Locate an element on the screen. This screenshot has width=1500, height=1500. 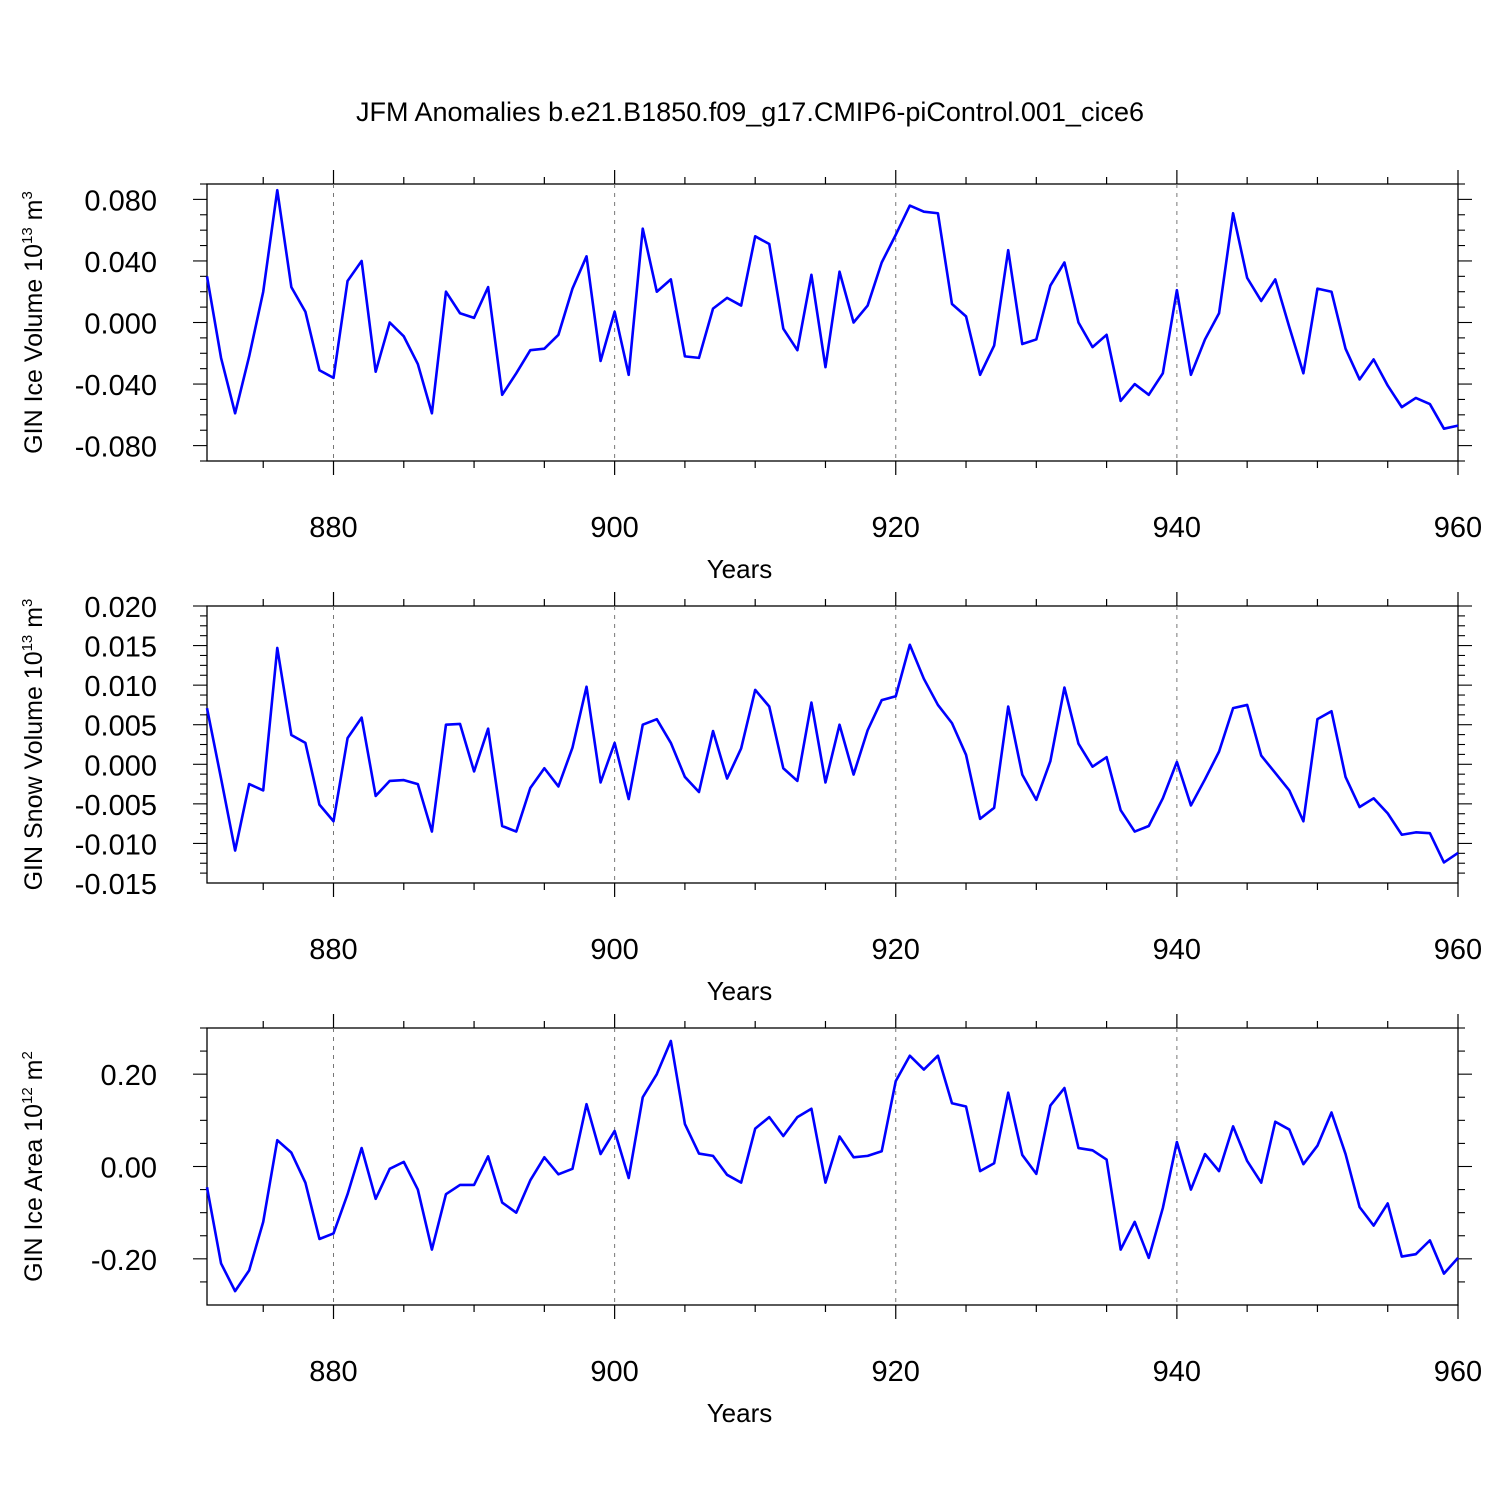
y-tick-label: 0.010 is located at coordinates (120, 687).